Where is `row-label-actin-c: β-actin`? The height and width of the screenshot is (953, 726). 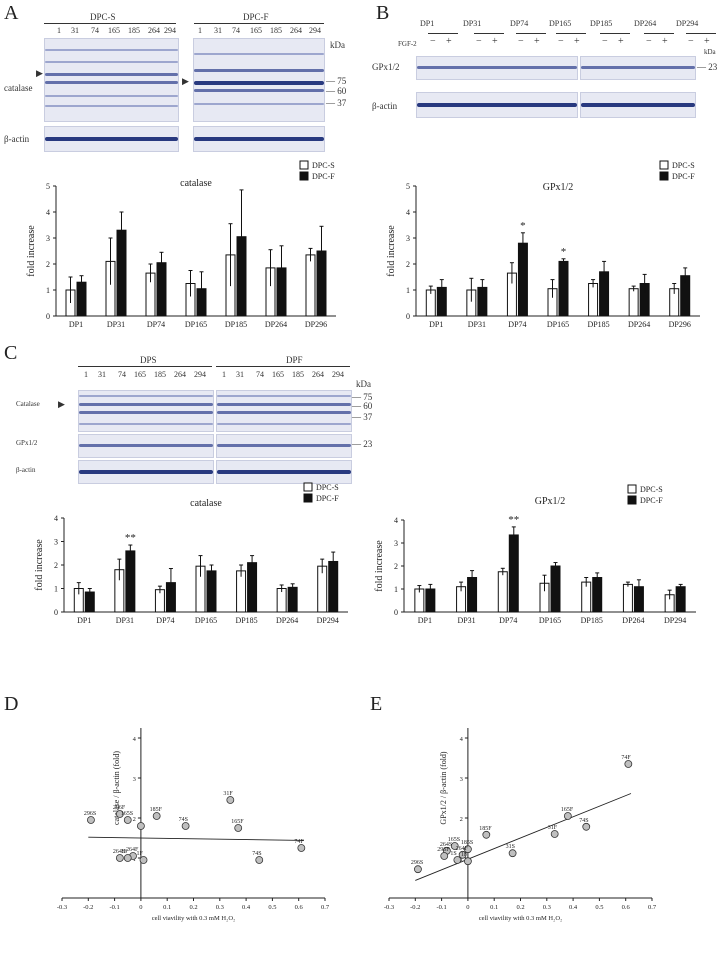 row-label-actin-c: β-actin is located at coordinates (26, 470).